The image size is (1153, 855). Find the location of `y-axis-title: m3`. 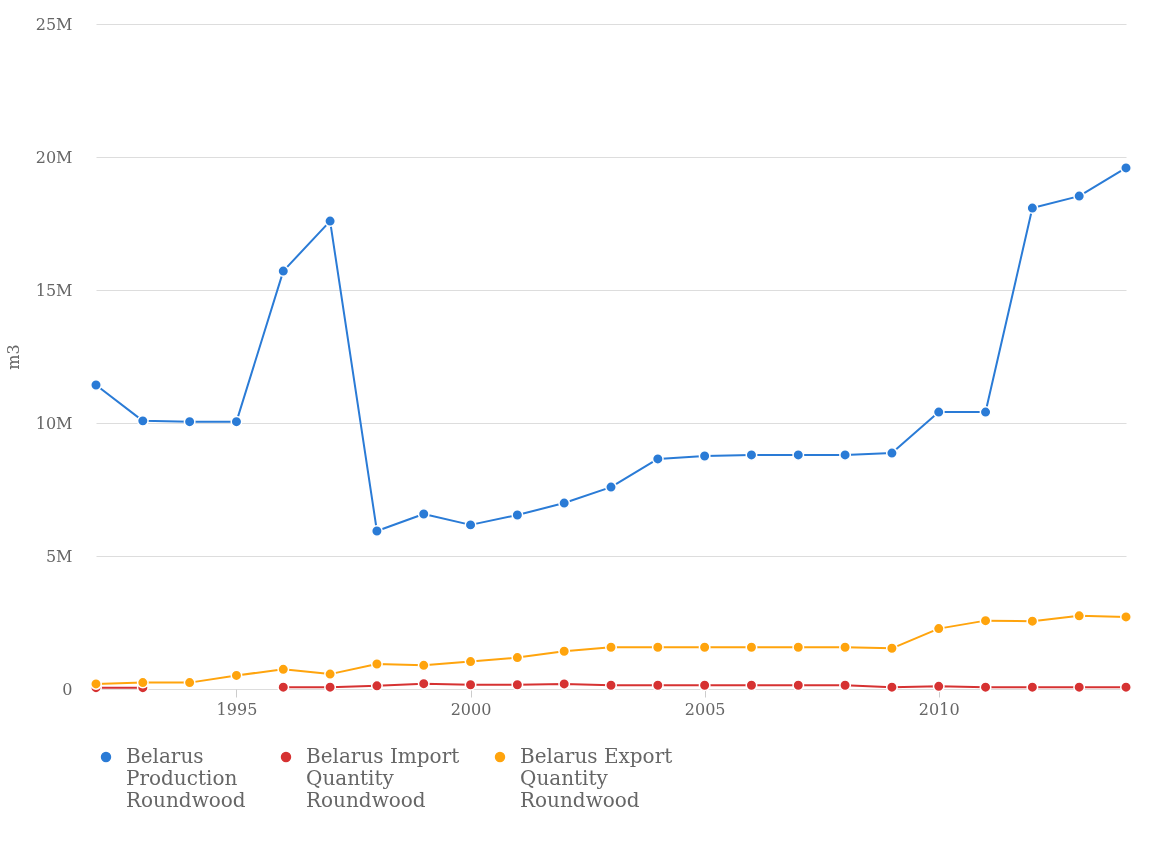

y-axis-title: m3 is located at coordinates (13, 357).